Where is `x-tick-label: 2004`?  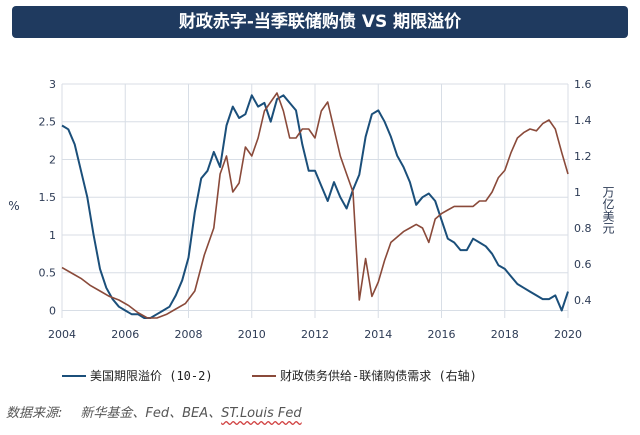 x-tick-label: 2004 is located at coordinates (62, 334).